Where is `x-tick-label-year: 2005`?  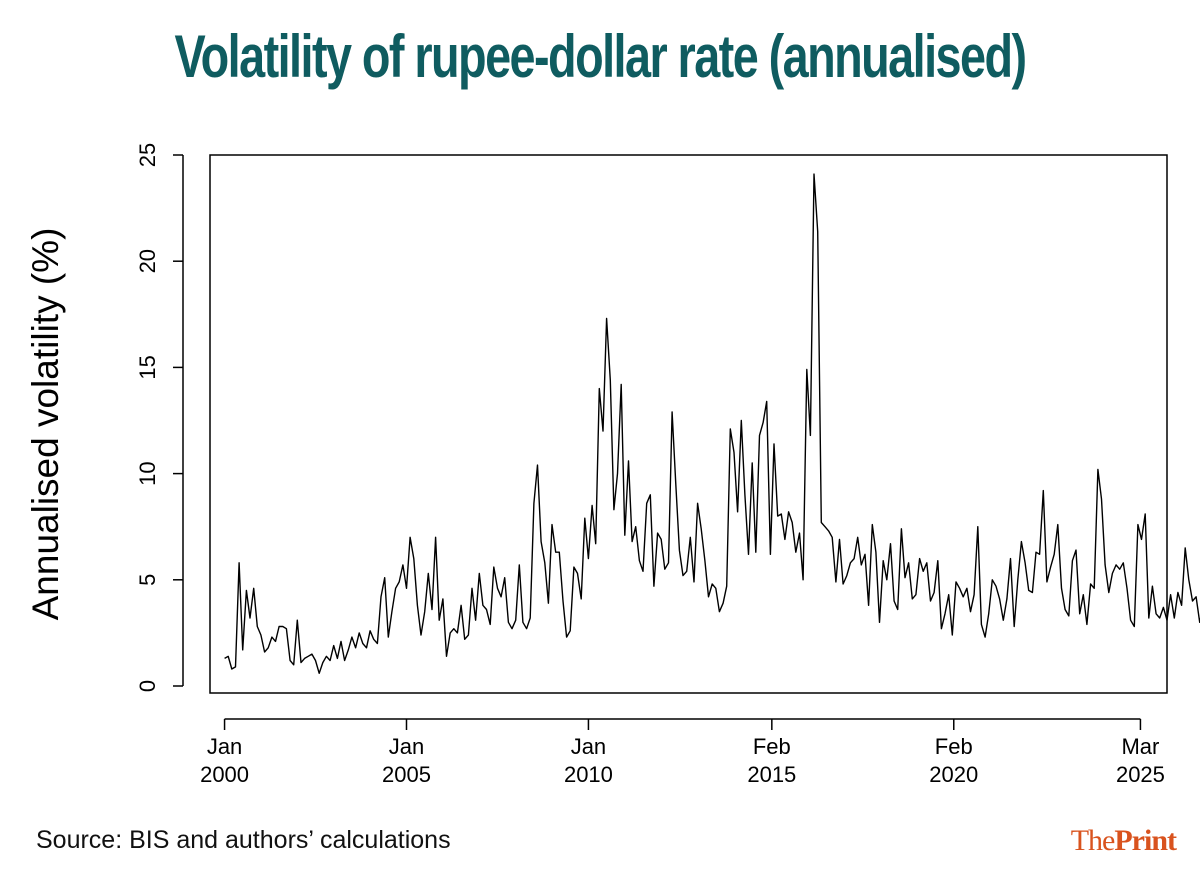 x-tick-label-year: 2005 is located at coordinates (406, 774).